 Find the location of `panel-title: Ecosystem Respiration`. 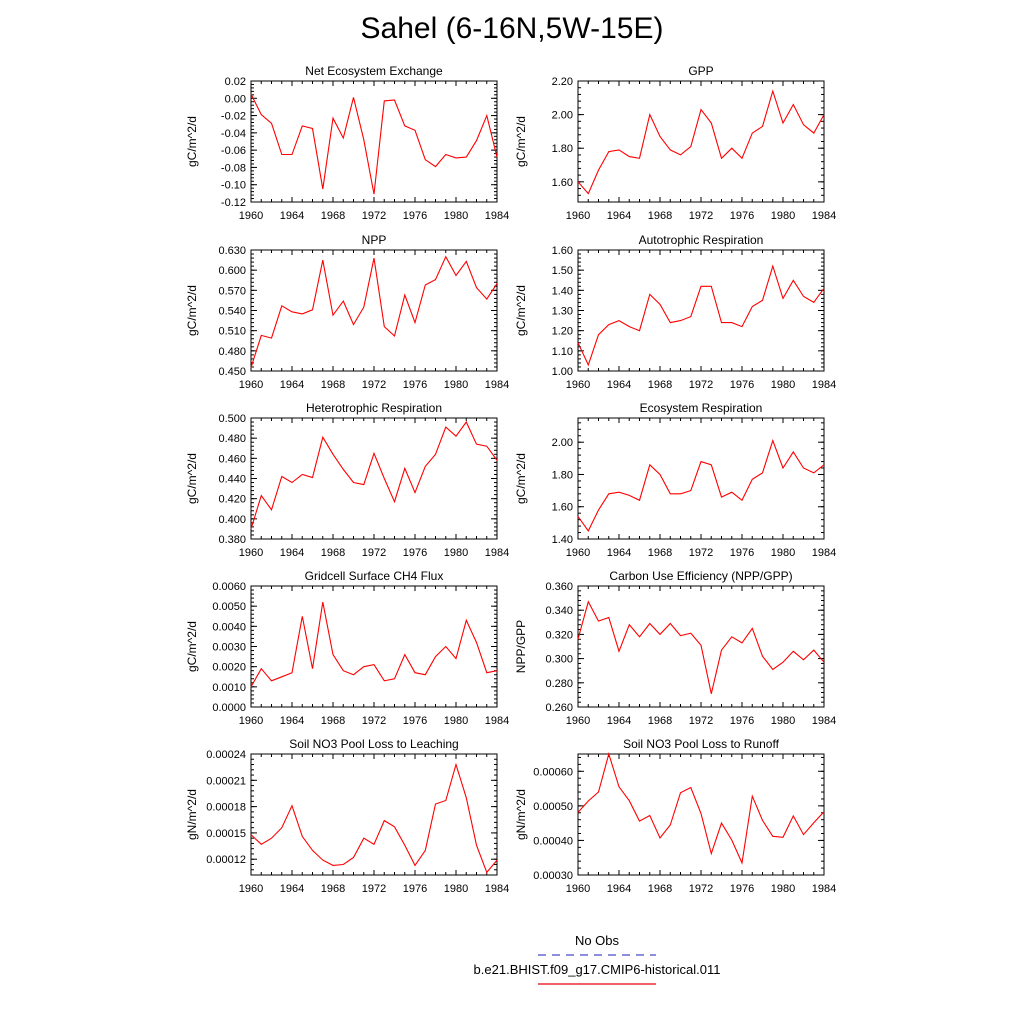

panel-title: Ecosystem Respiration is located at coordinates (701, 408).